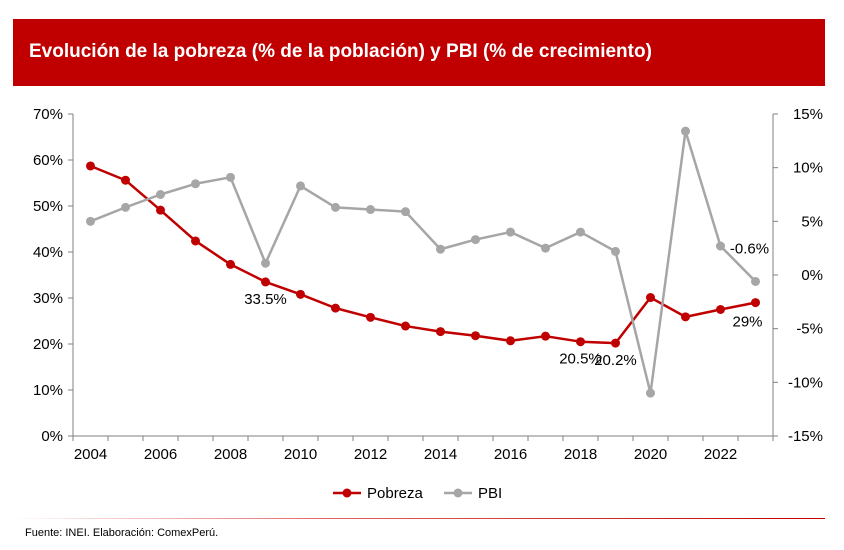  Describe the element at coordinates (580, 359) in the screenshot. I see `data-label: 20.5%` at that location.